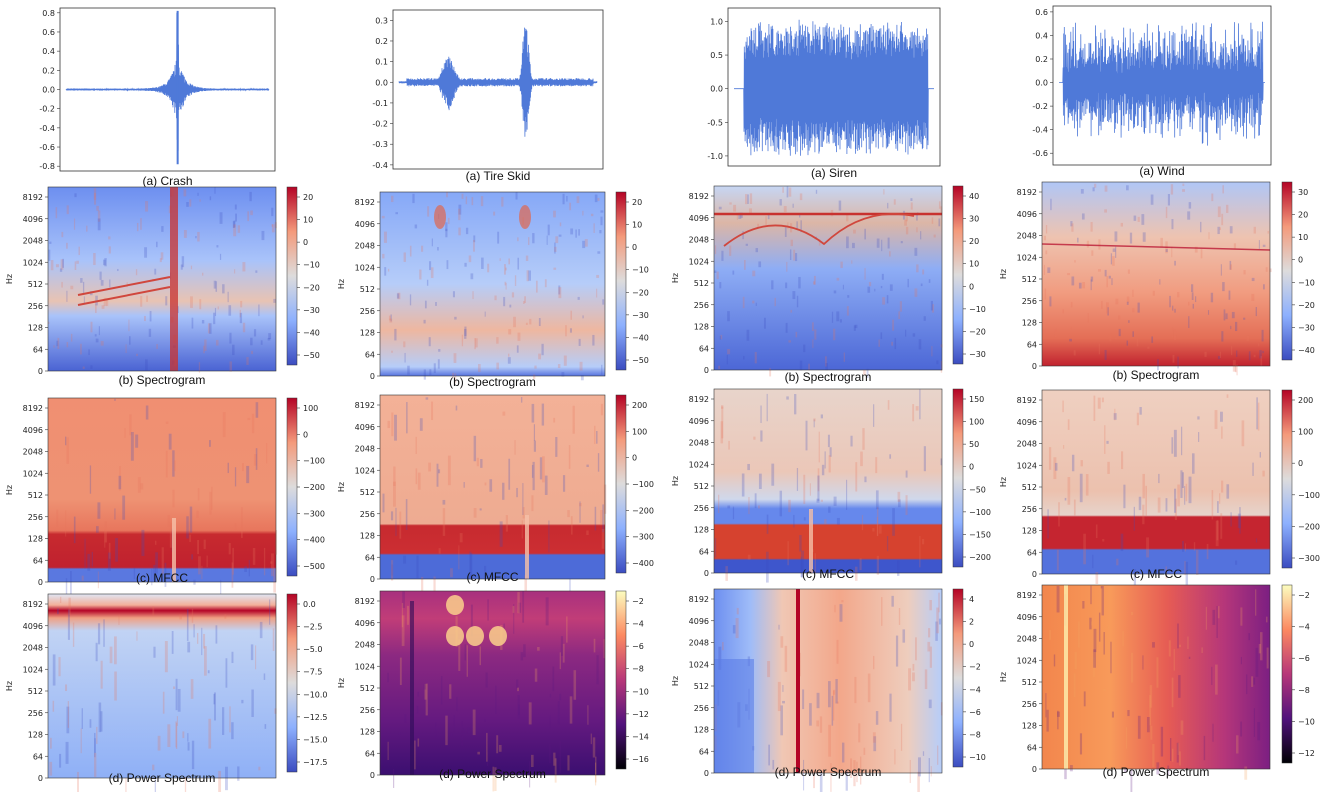 The width and height of the screenshot is (1339, 792). What do you see at coordinates (828, 278) in the screenshot?
I see `heatmap-frame` at bounding box center [828, 278].